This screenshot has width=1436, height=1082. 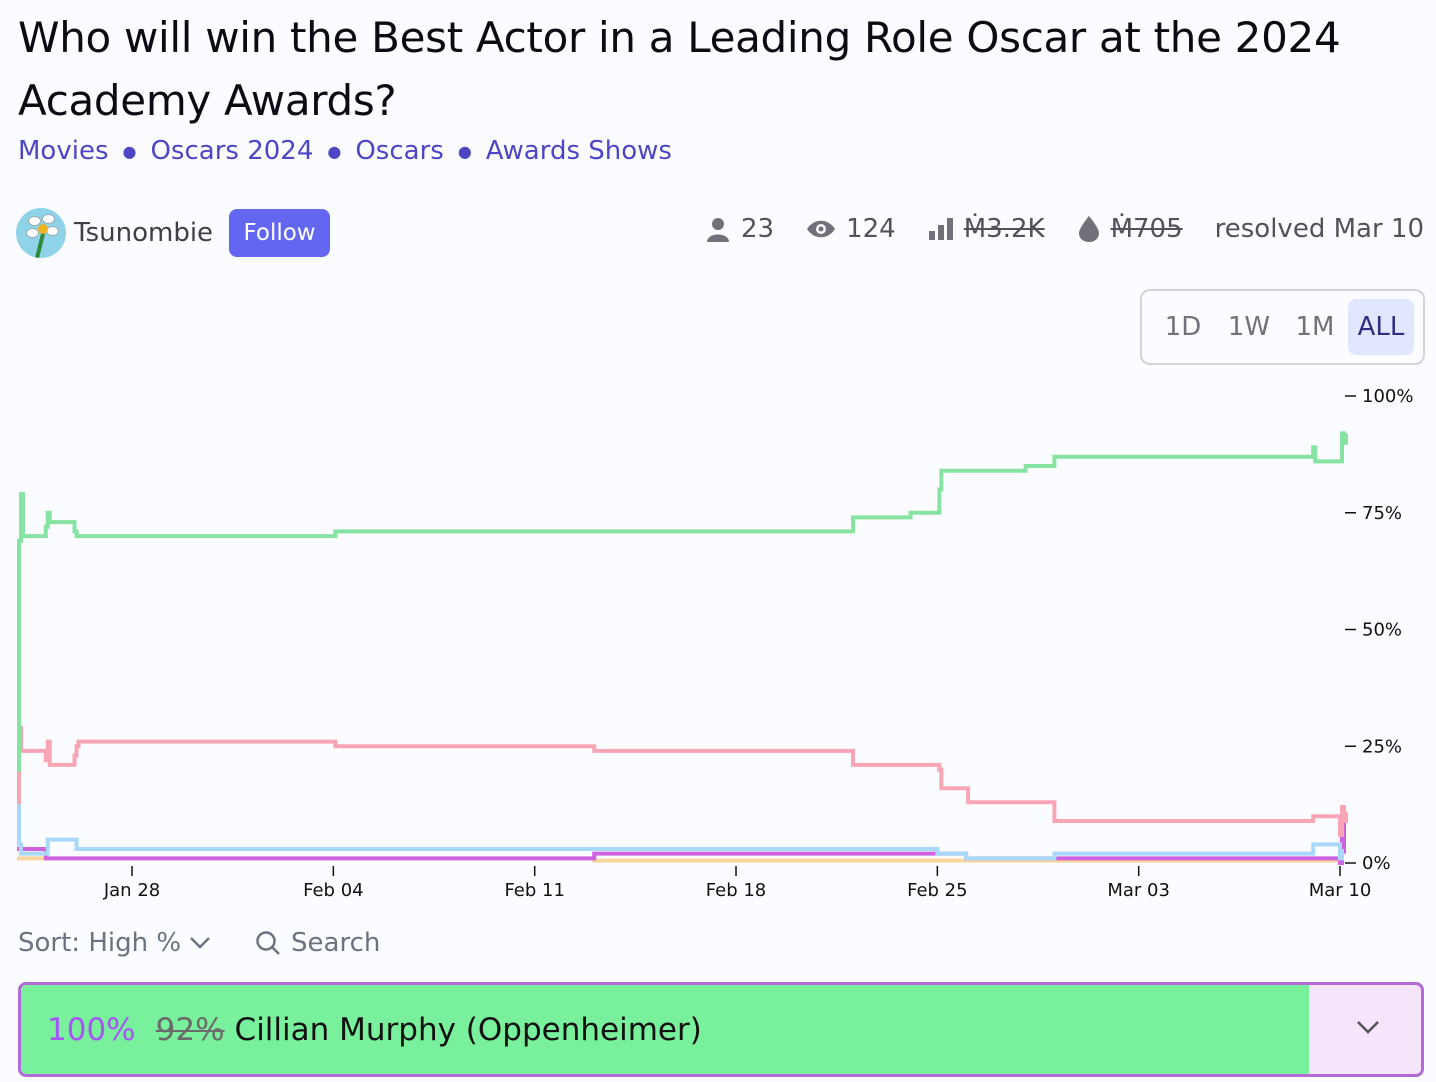 What do you see at coordinates (190, 1029) in the screenshot?
I see `answer-previous-probability: 92%` at bounding box center [190, 1029].